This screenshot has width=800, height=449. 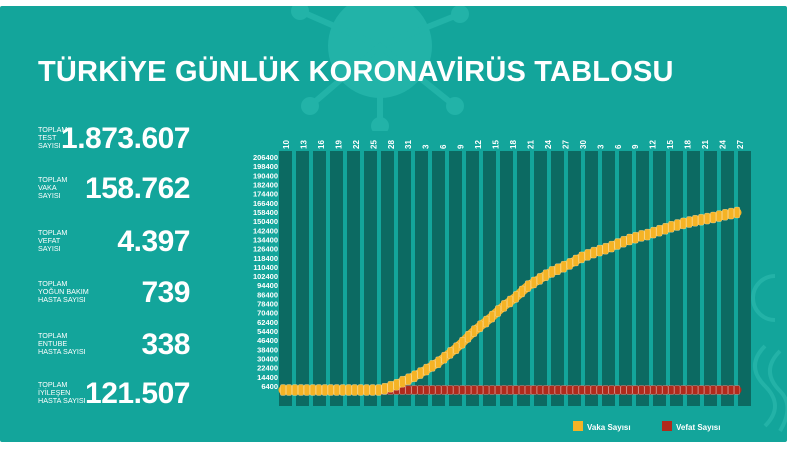 I want to click on x-tick-label: 24, so click(x=548, y=144).